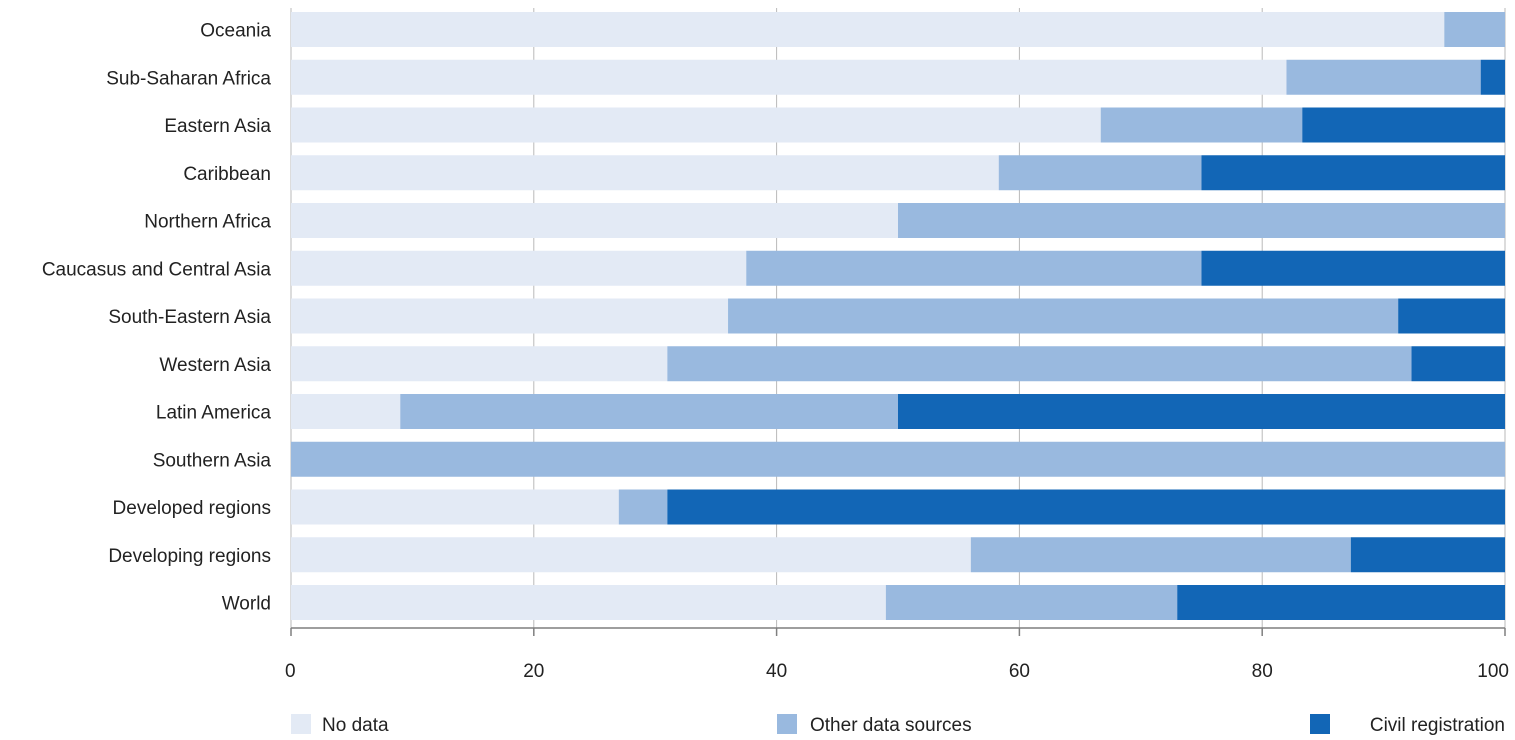 The height and width of the screenshot is (740, 1515). Describe the element at coordinates (246, 604) in the screenshot. I see `category-label: World` at that location.